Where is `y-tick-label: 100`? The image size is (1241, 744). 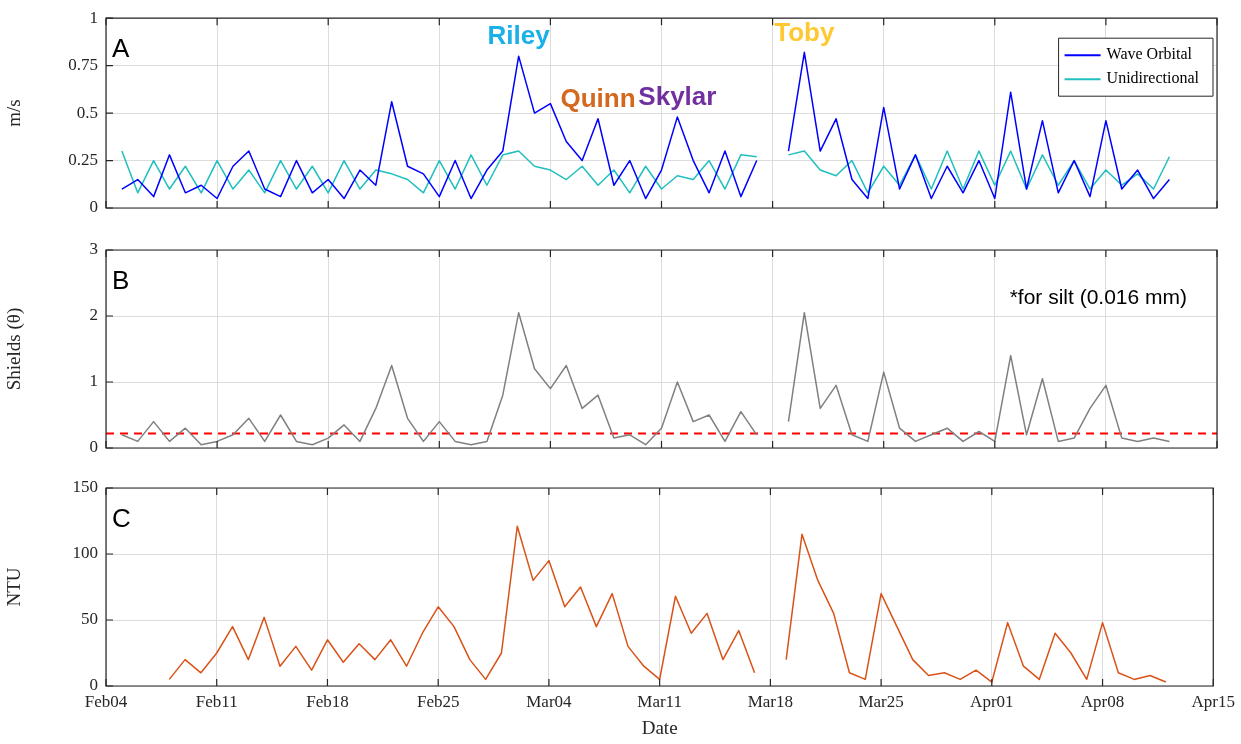 y-tick-label: 100 is located at coordinates (85, 553).